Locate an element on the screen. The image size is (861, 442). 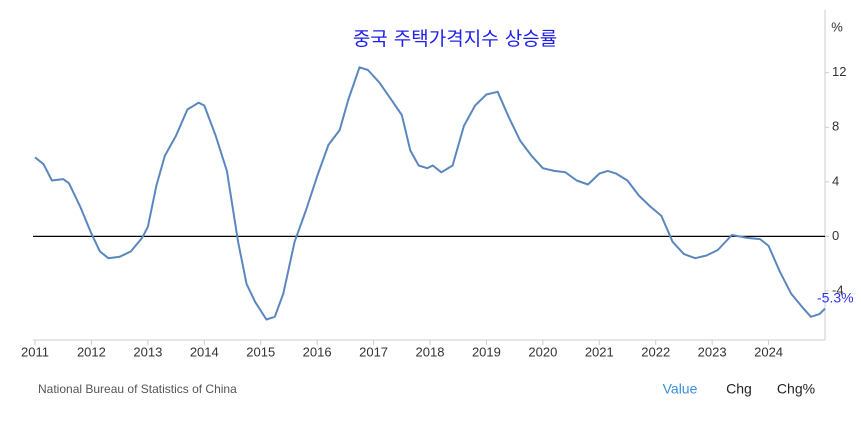
x-tick-label: 2012 is located at coordinates (91, 351).